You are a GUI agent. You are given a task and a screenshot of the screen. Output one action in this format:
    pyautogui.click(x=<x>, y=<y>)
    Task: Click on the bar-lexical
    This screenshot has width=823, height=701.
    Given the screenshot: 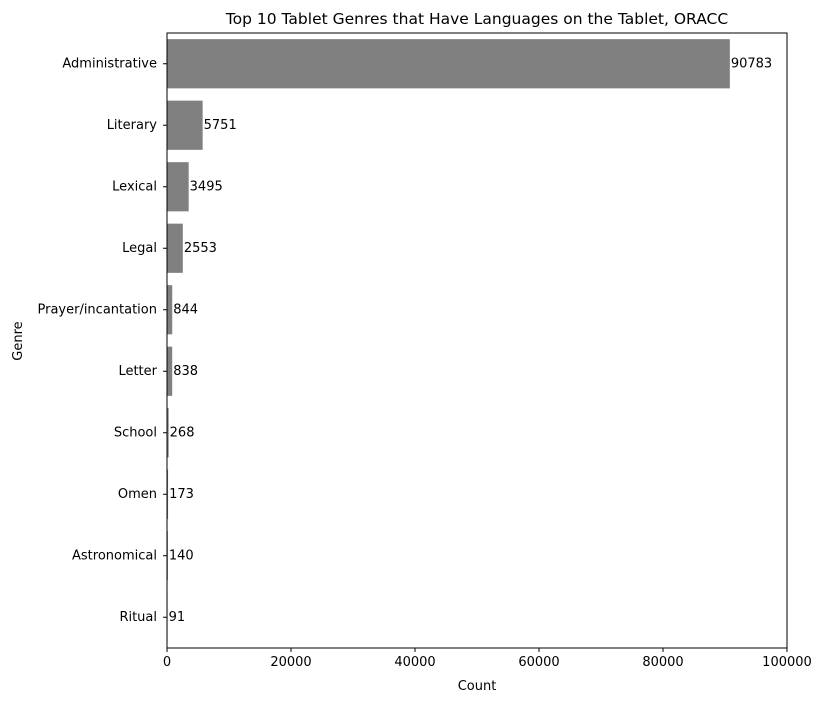 What is the action you would take?
    pyautogui.click(x=178, y=187)
    